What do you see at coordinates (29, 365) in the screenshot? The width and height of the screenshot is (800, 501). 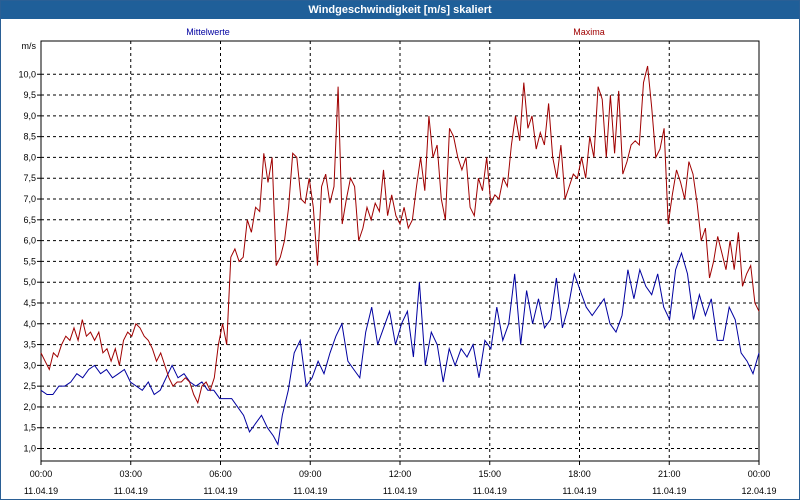 I see `y-tick-label: 3,0` at bounding box center [29, 365].